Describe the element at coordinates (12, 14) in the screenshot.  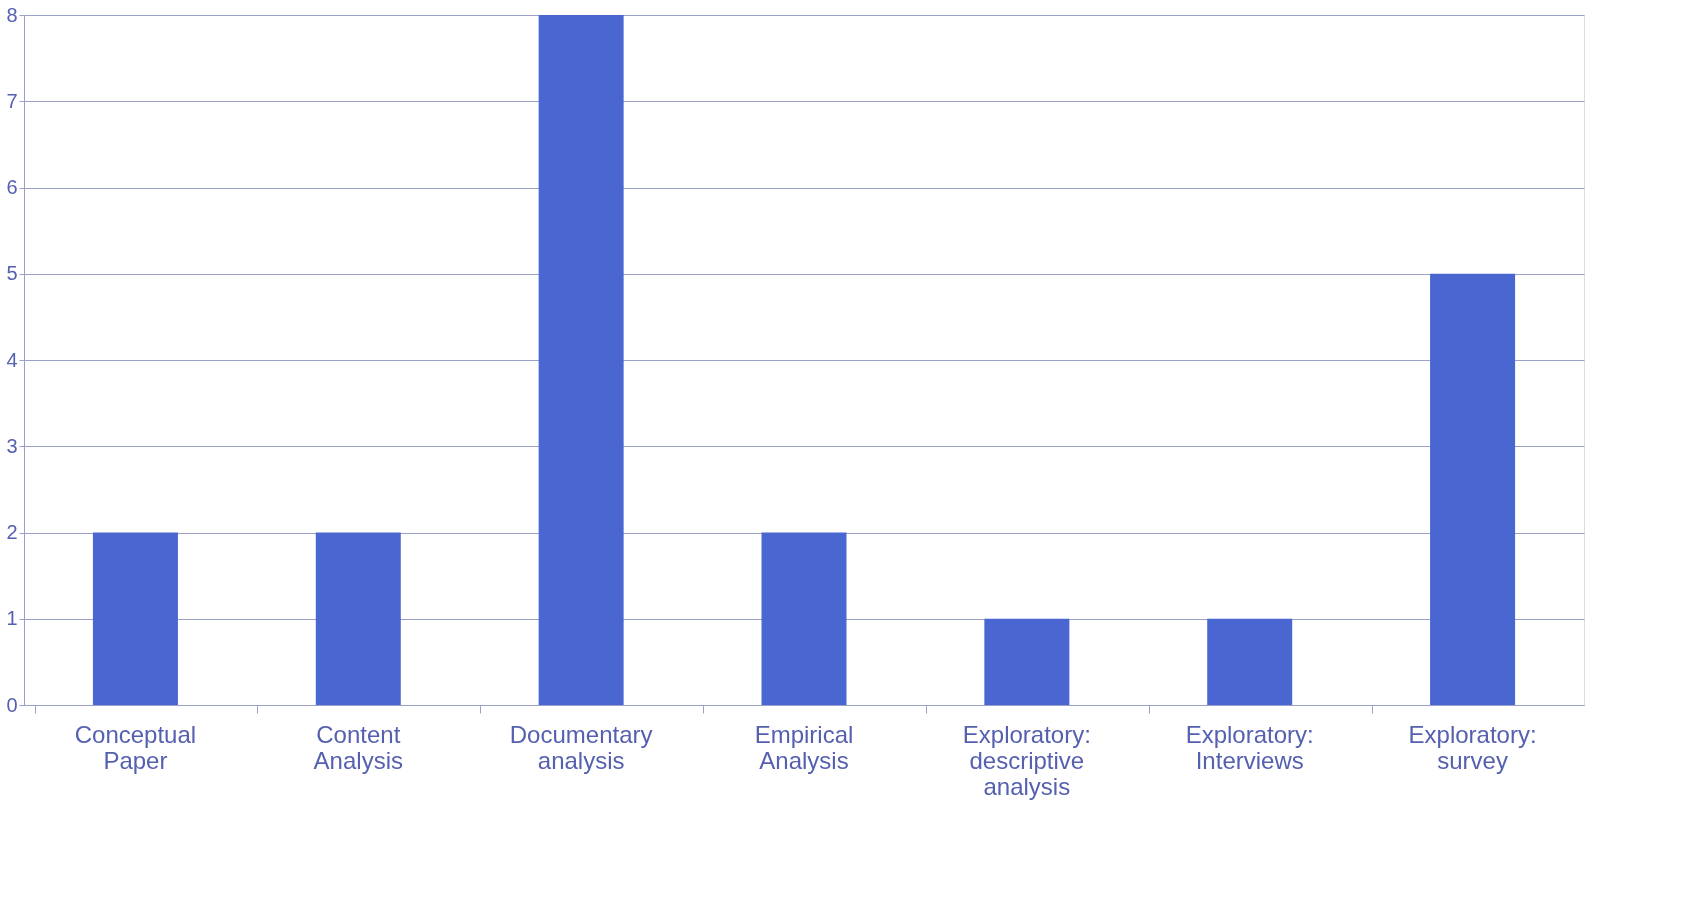
I see `y-tick-label: 8` at that location.